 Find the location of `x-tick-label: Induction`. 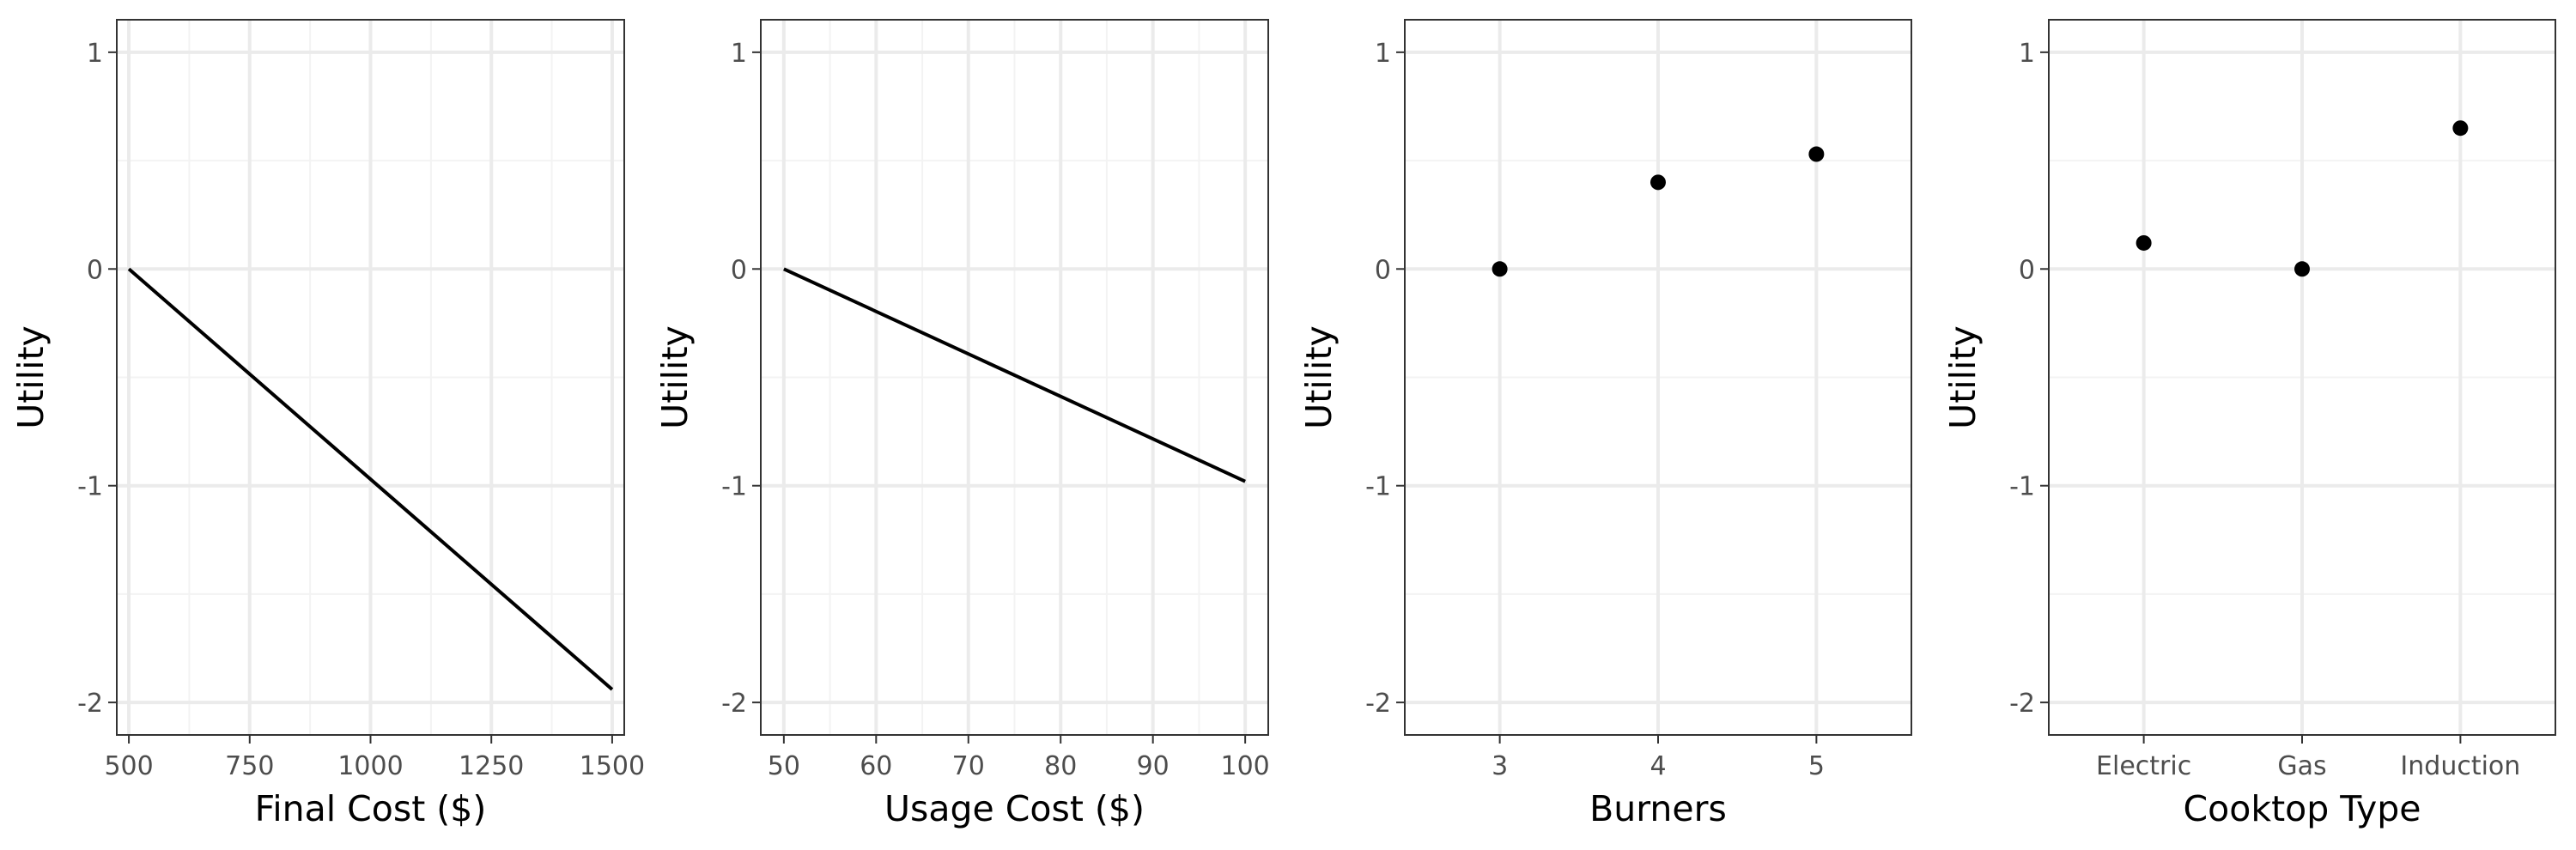

x-tick-label: Induction is located at coordinates (2460, 766).